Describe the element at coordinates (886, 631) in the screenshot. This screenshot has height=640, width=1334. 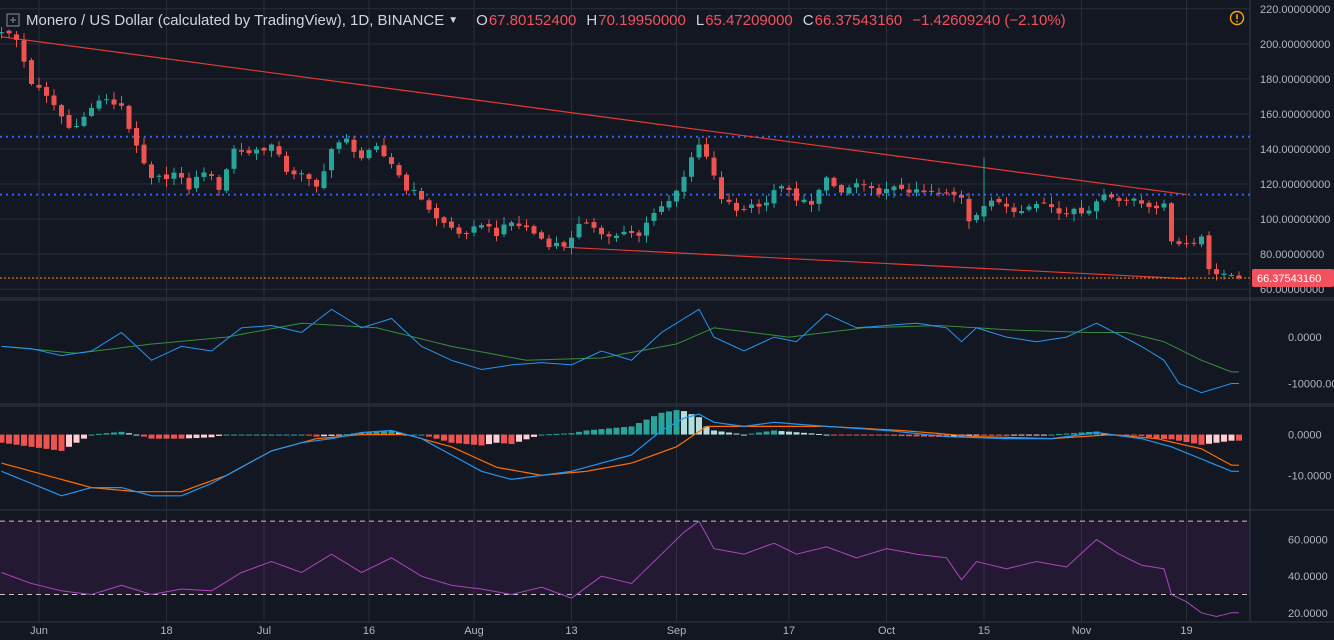
I see `time-axis-label: Oct` at that location.